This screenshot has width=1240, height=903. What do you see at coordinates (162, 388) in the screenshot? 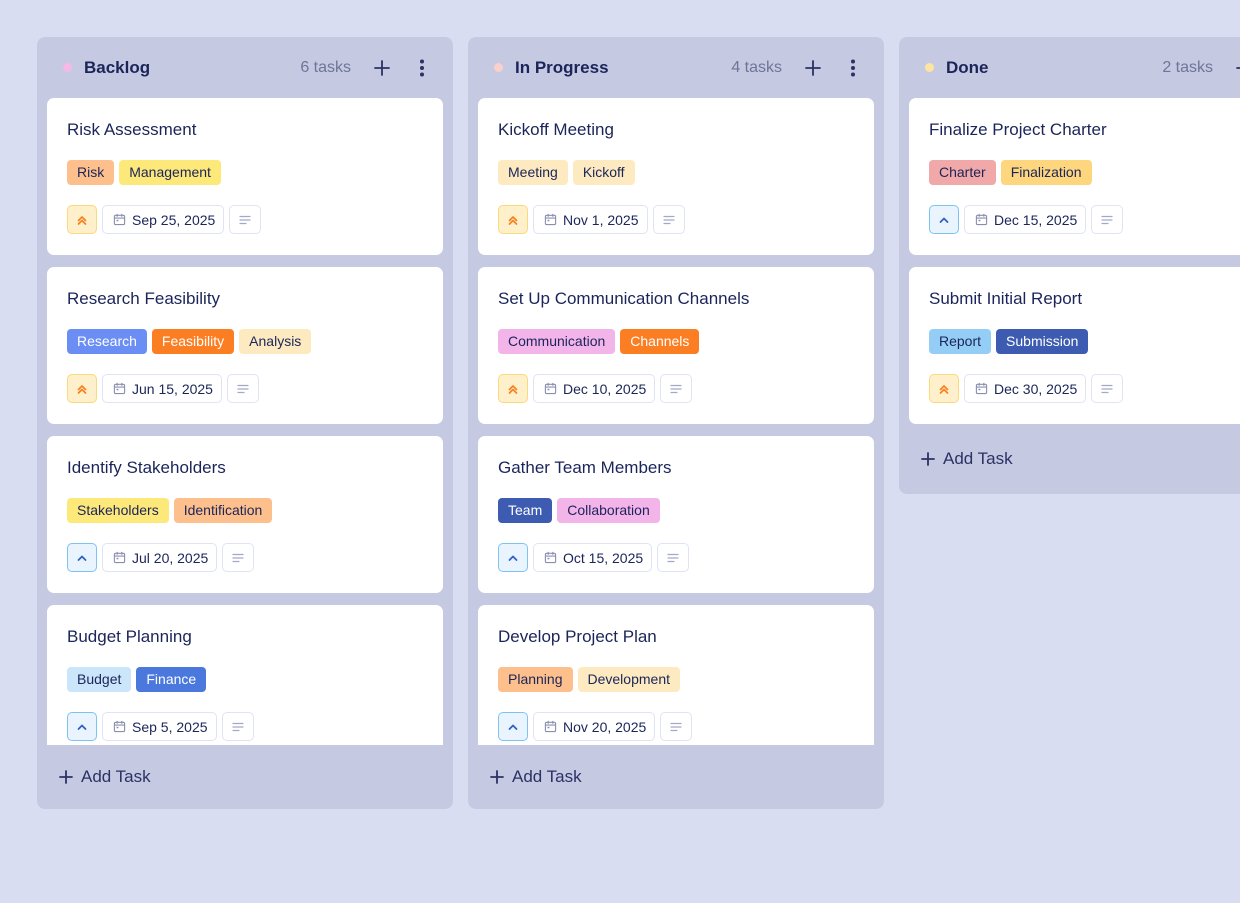
I see `due-date-chip: Jun 15, 2025` at bounding box center [162, 388].